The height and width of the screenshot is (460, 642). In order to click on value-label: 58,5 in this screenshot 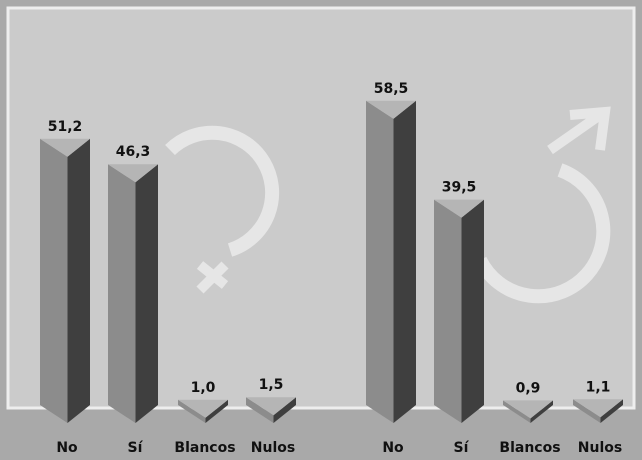, I will do `click(391, 89)`.